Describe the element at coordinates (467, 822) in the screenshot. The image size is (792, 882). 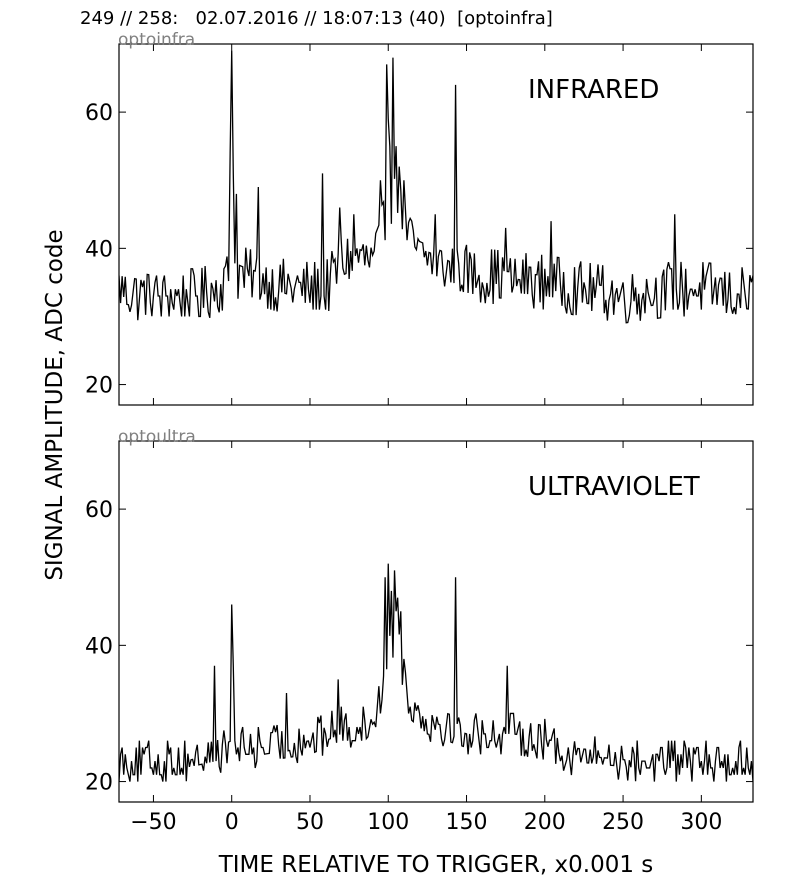
I see `x-tick-label: 150` at that location.